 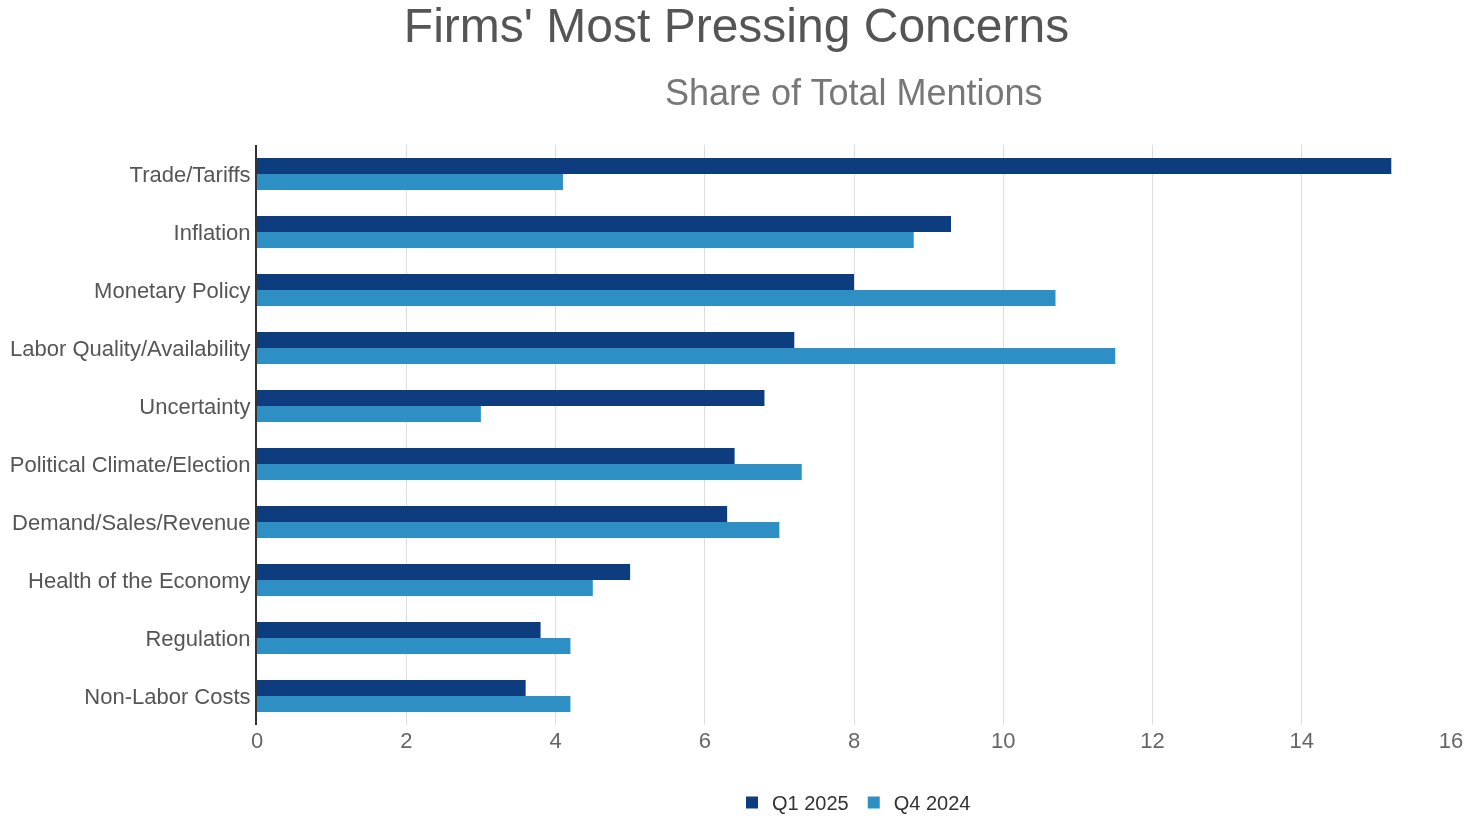 I want to click on x-tick-label: 16, so click(x=1451, y=740).